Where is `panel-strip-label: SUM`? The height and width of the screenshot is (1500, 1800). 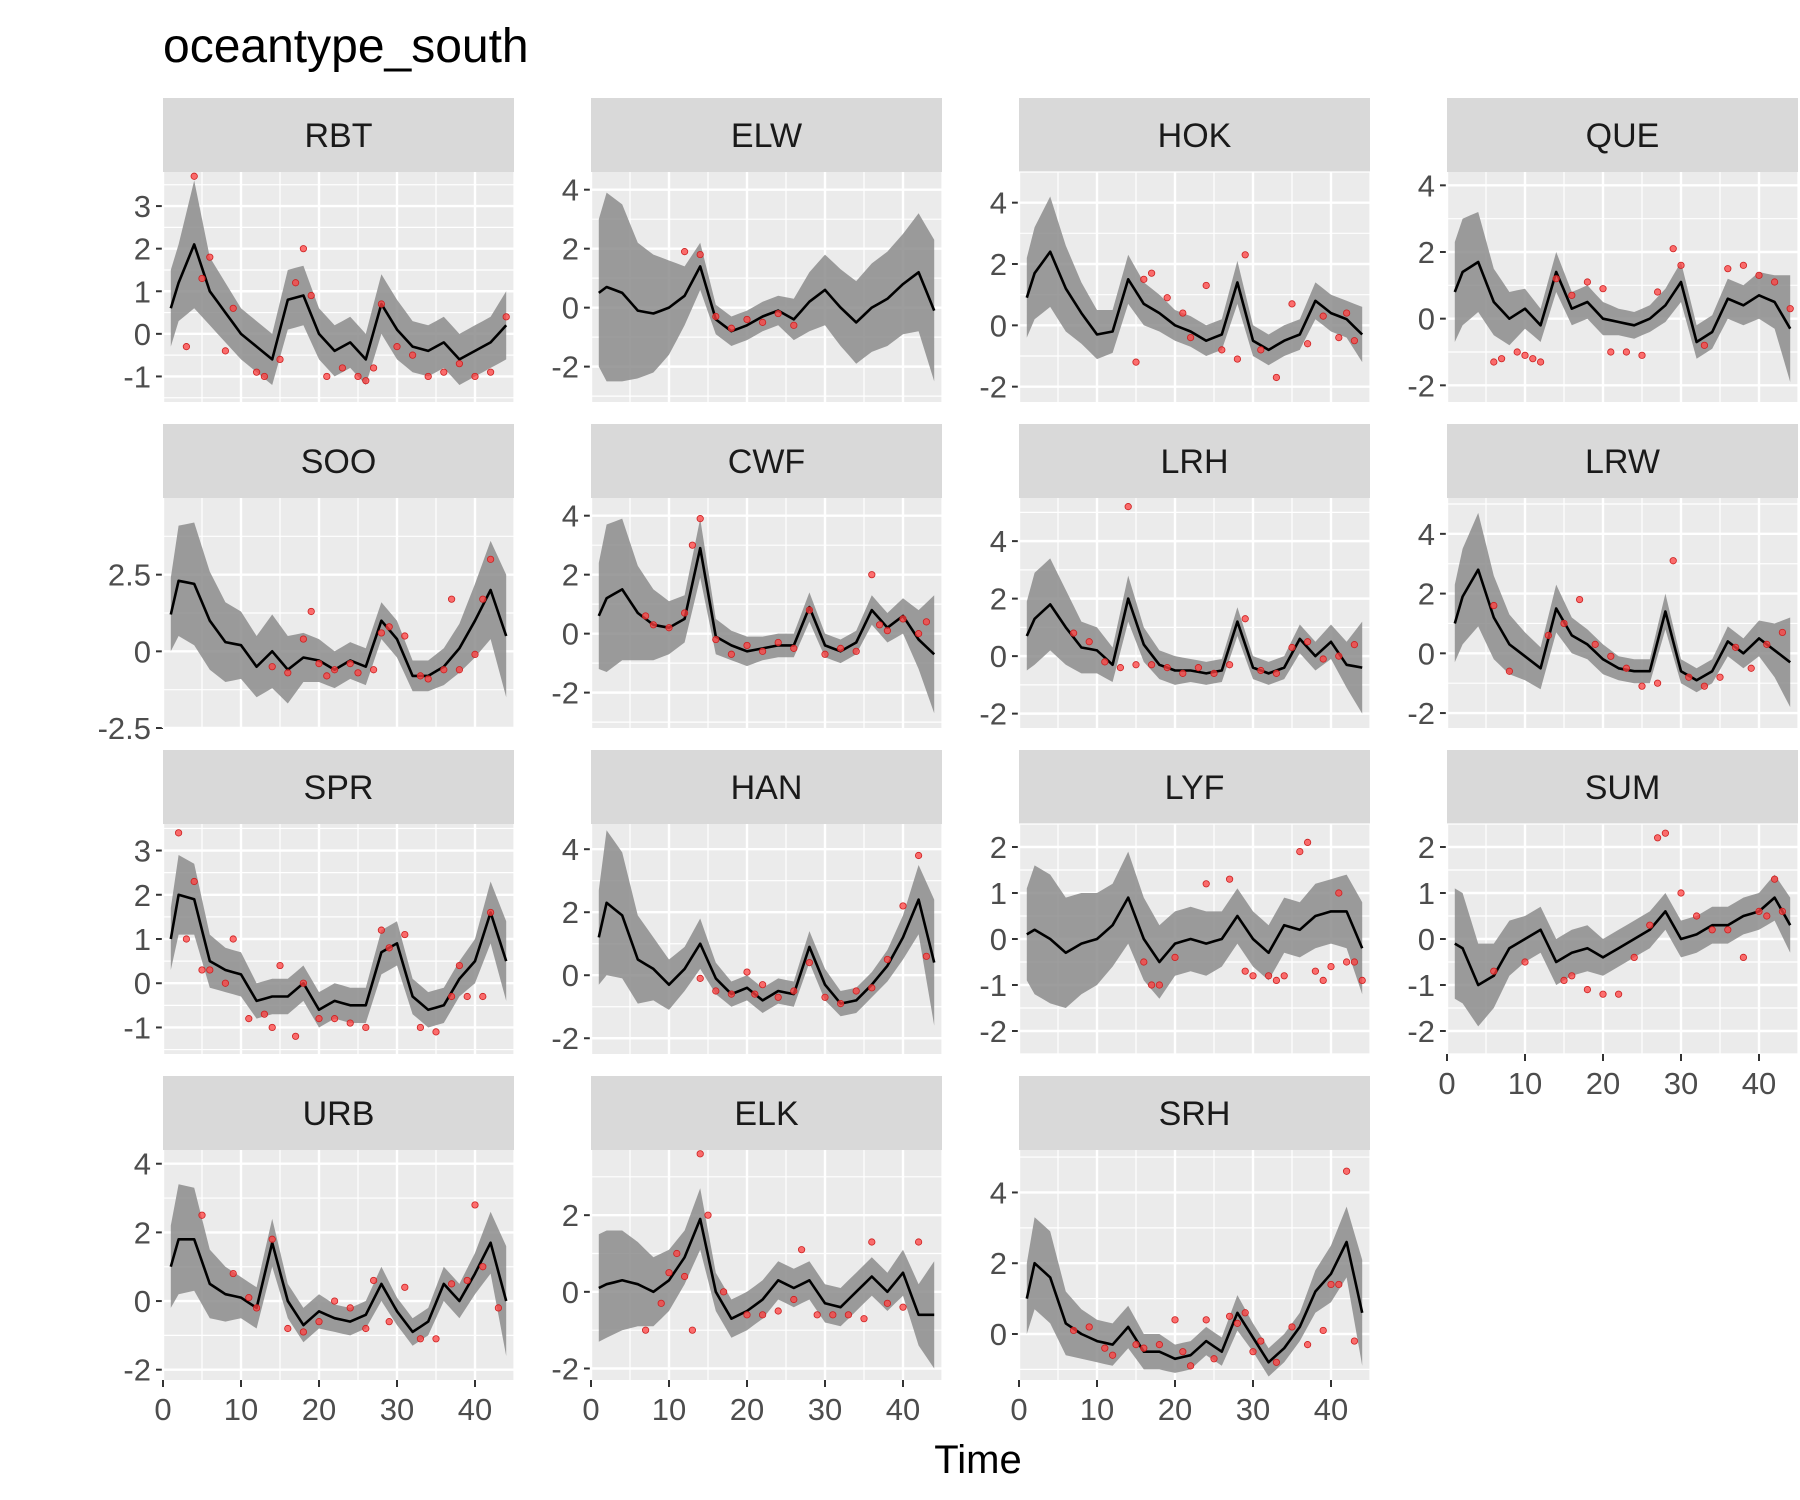 panel-strip-label: SUM is located at coordinates (1623, 788).